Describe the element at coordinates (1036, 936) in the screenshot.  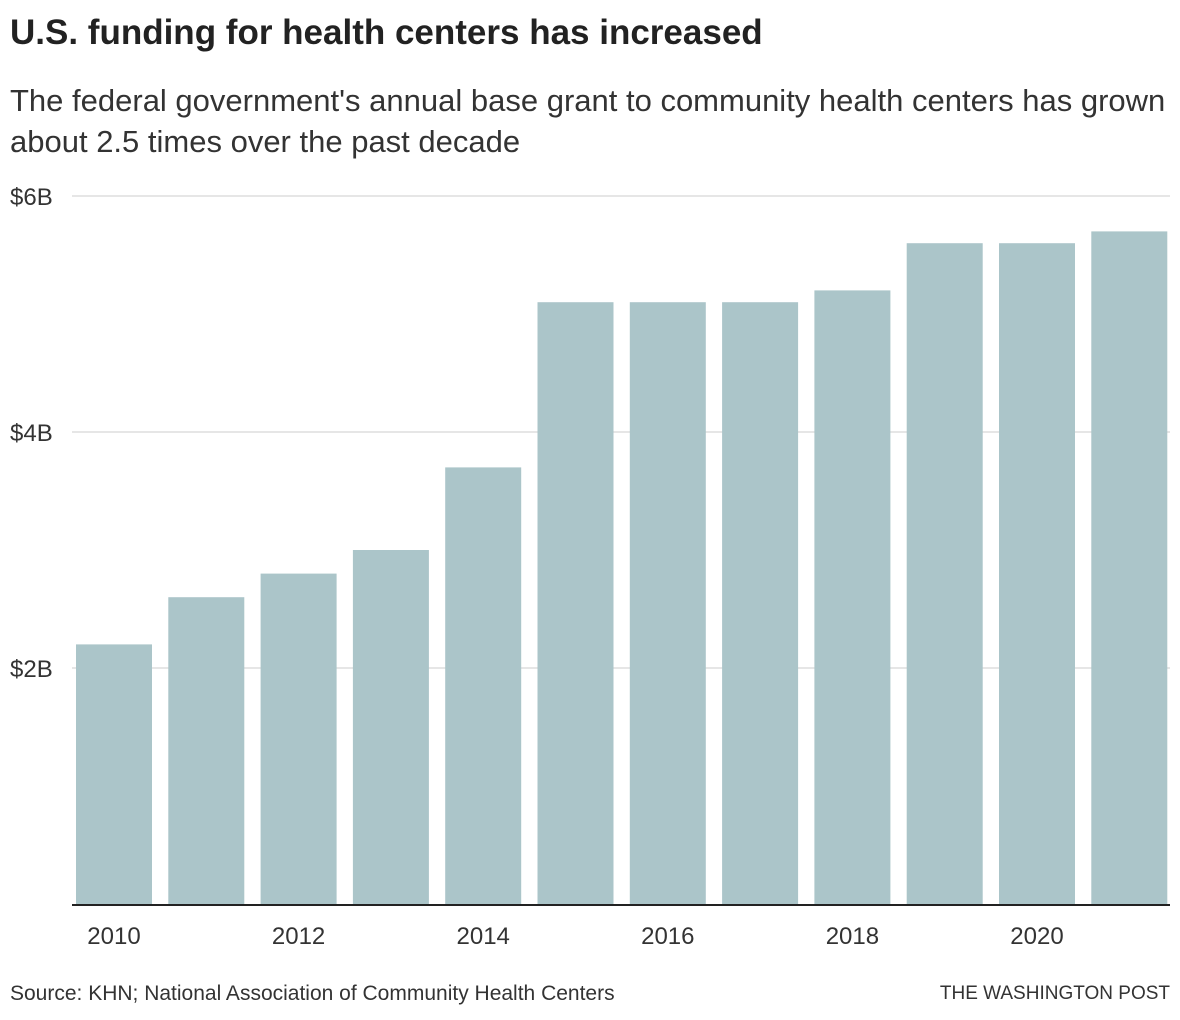
I see `x-tick-label: 2020` at that location.